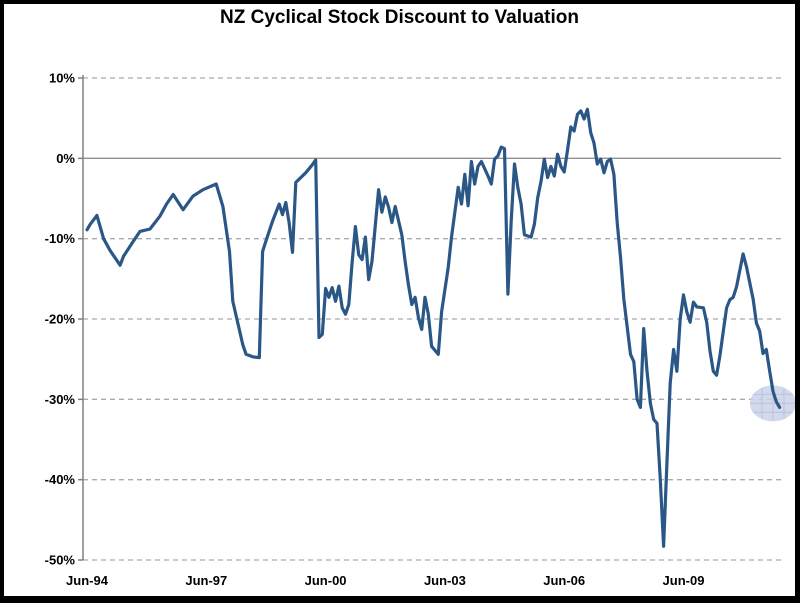 The width and height of the screenshot is (800, 603). I want to click on y-axis-label: -40%, so click(60, 479).